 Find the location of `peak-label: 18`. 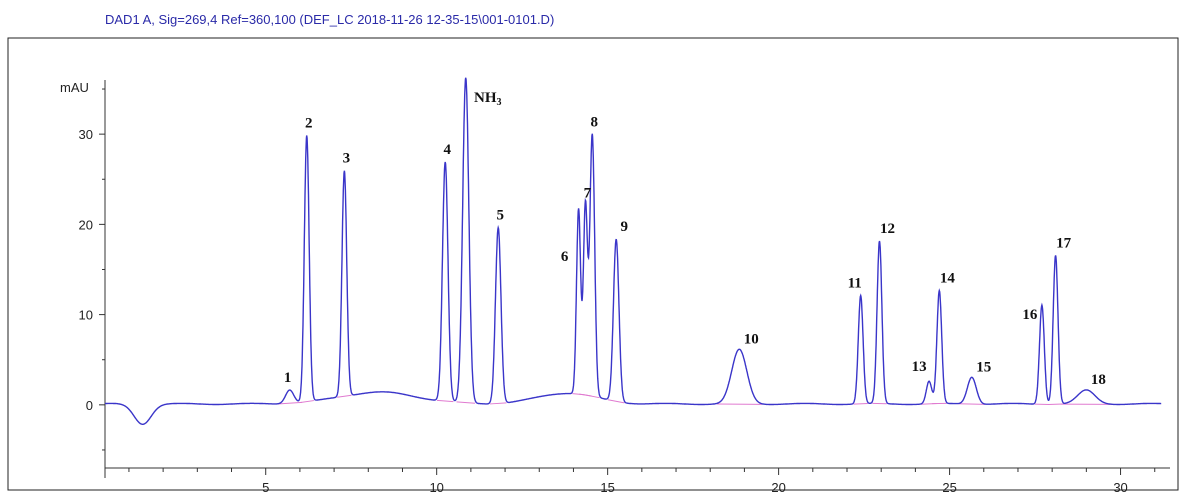

peak-label: 18 is located at coordinates (1098, 380).